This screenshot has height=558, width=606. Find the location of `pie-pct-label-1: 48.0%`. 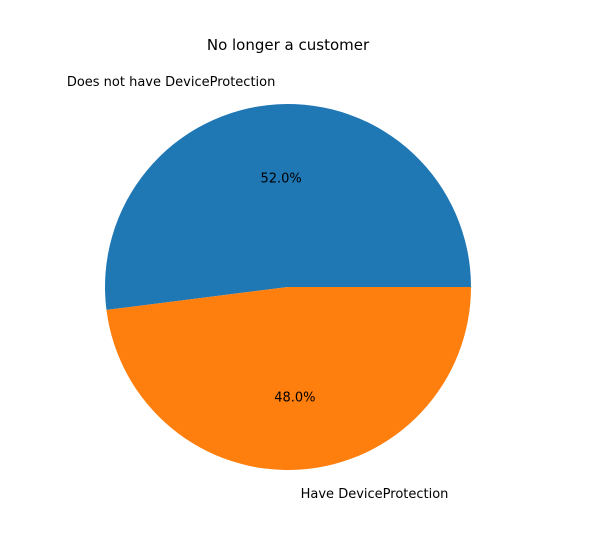

pie-pct-label-1: 48.0% is located at coordinates (294, 398).